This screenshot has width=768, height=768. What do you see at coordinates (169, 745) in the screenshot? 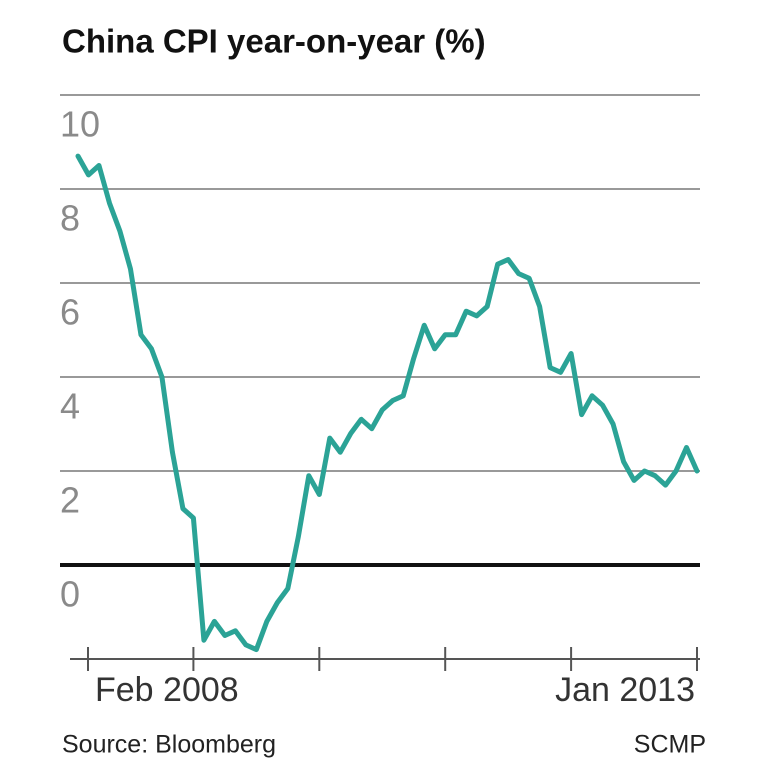
I see `source: Source: Bloomberg` at bounding box center [169, 745].